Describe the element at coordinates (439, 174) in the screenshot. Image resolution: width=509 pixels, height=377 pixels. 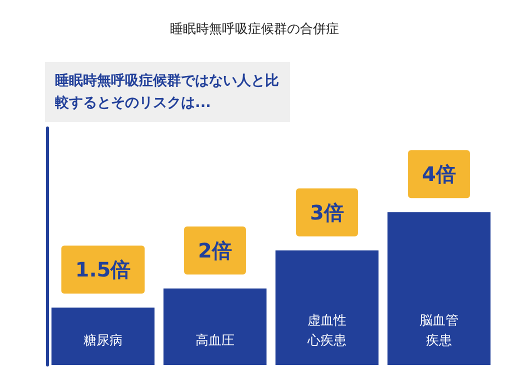
I see `data-label: 4倍` at that location.